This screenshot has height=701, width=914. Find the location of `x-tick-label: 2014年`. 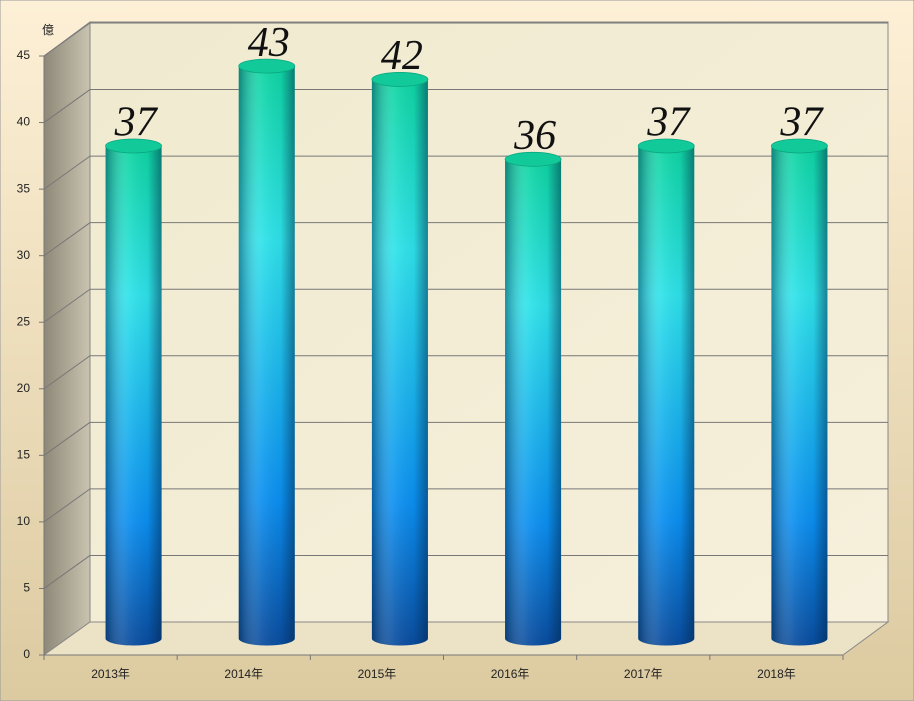

x-tick-label: 2014年 is located at coordinates (243, 674).